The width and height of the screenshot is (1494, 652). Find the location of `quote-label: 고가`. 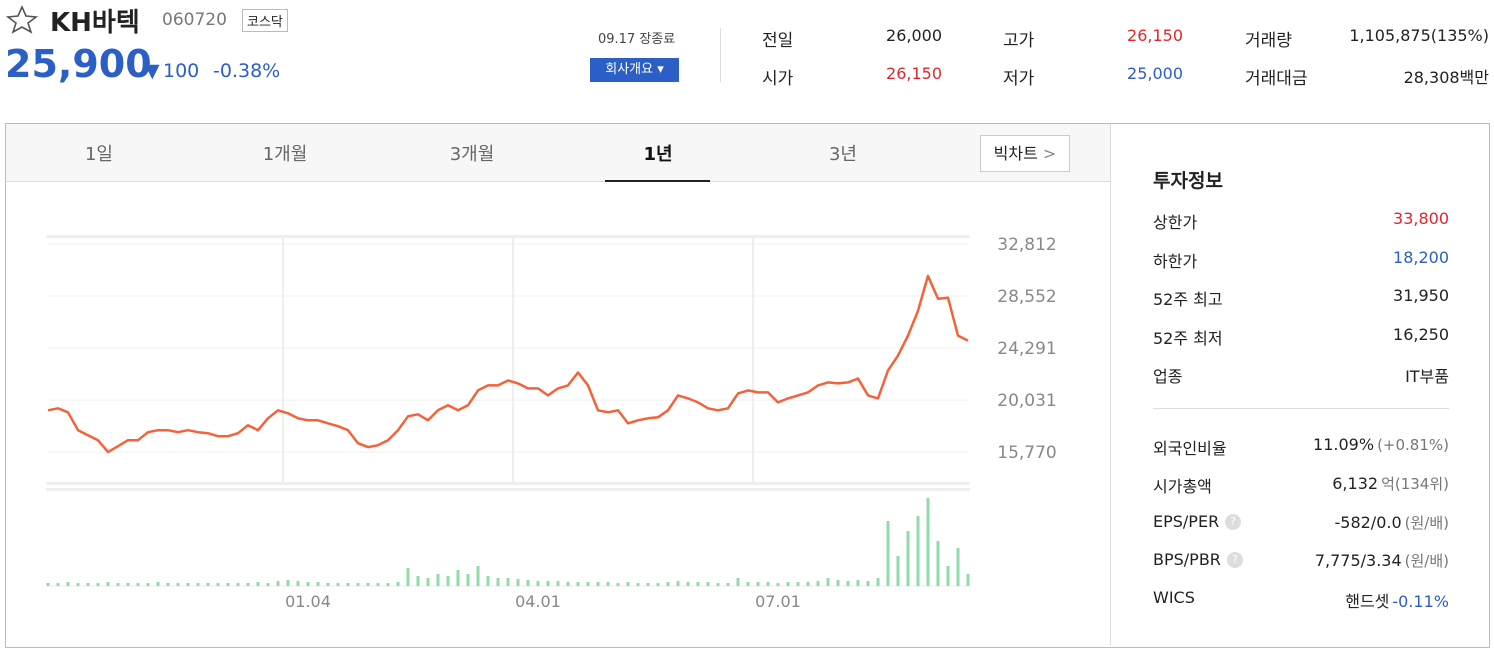

quote-label: 고가 is located at coordinates (1019, 41).